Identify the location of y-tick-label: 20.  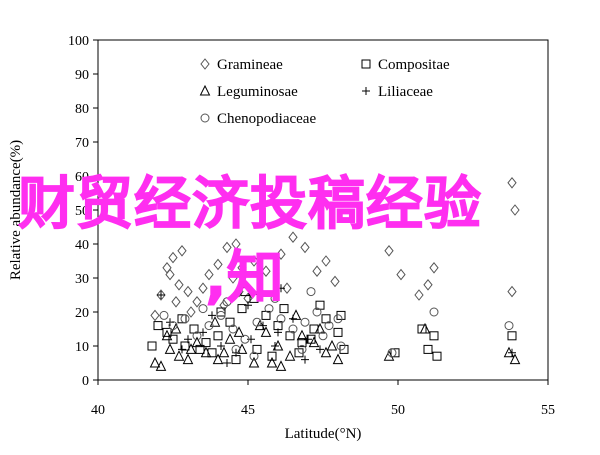
(82, 313).